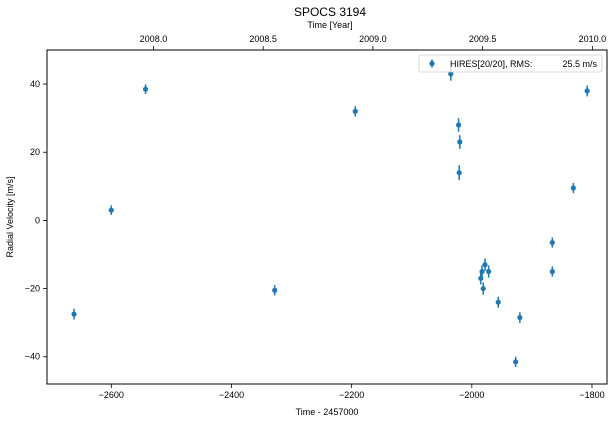  What do you see at coordinates (327, 412) in the screenshot?
I see `x-axis-label: Time - 2457000` at bounding box center [327, 412].